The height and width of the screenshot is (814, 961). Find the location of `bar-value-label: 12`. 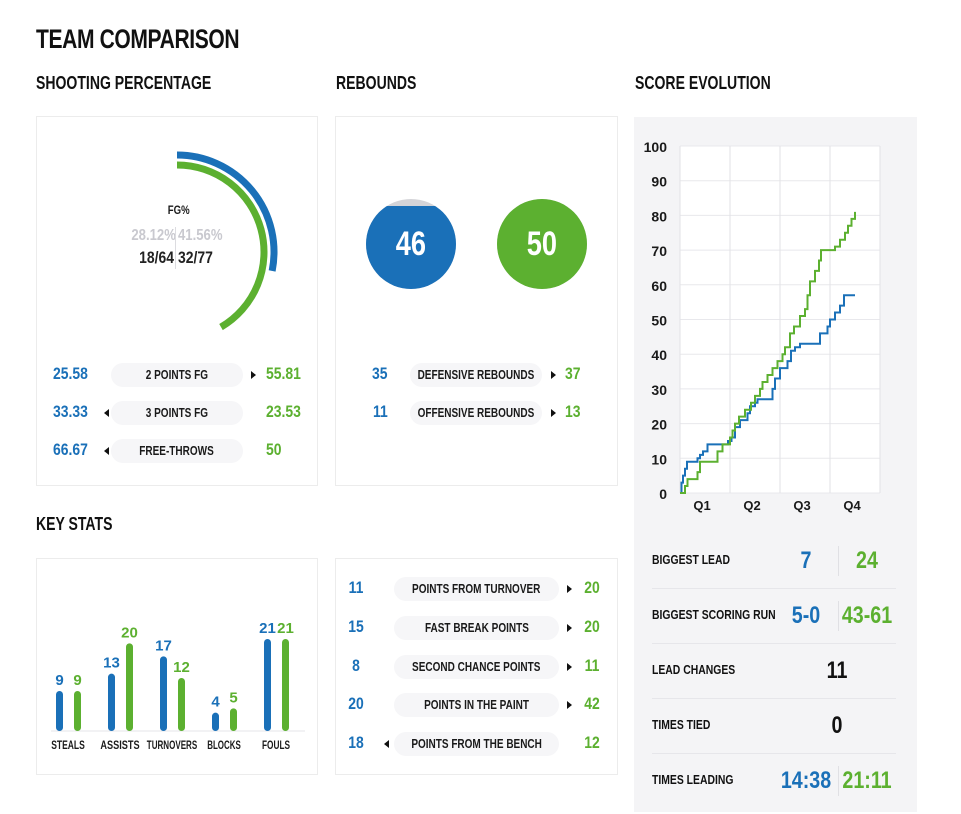

bar-value-label: 12 is located at coordinates (181, 667).